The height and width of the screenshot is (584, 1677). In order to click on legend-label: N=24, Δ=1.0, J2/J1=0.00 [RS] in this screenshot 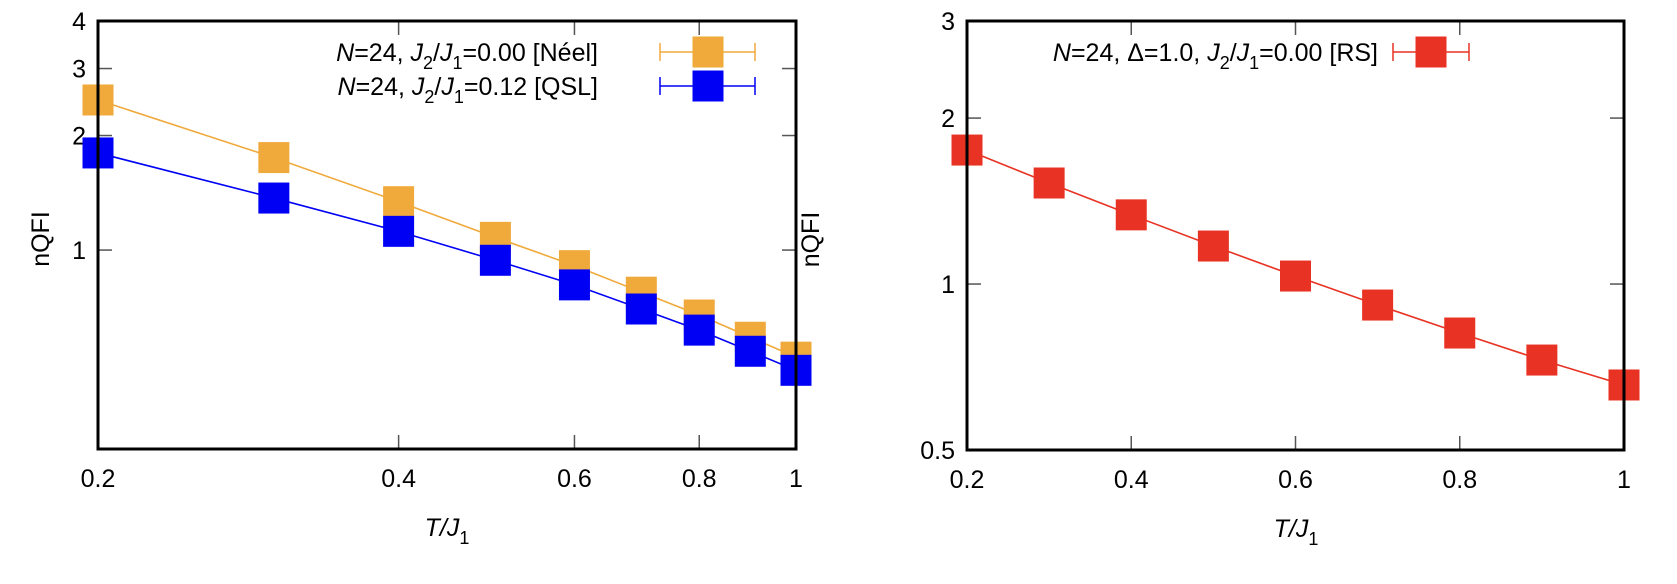, I will do `click(1215, 56)`.